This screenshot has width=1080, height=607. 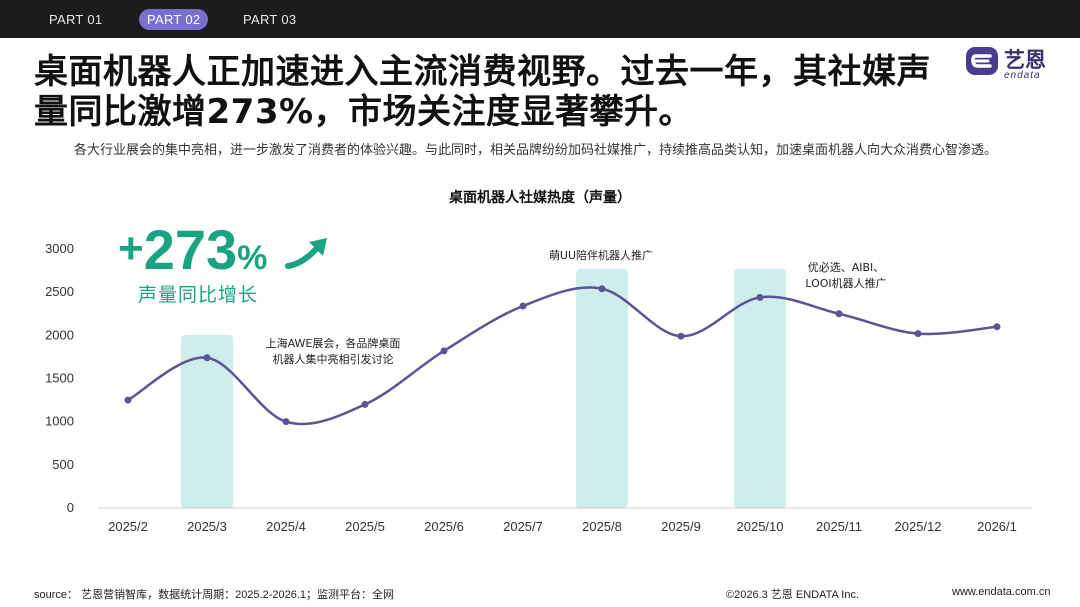 What do you see at coordinates (333, 359) in the screenshot?
I see `annotation-2025-3-line2: 机器人集中亮相引发讨论` at bounding box center [333, 359].